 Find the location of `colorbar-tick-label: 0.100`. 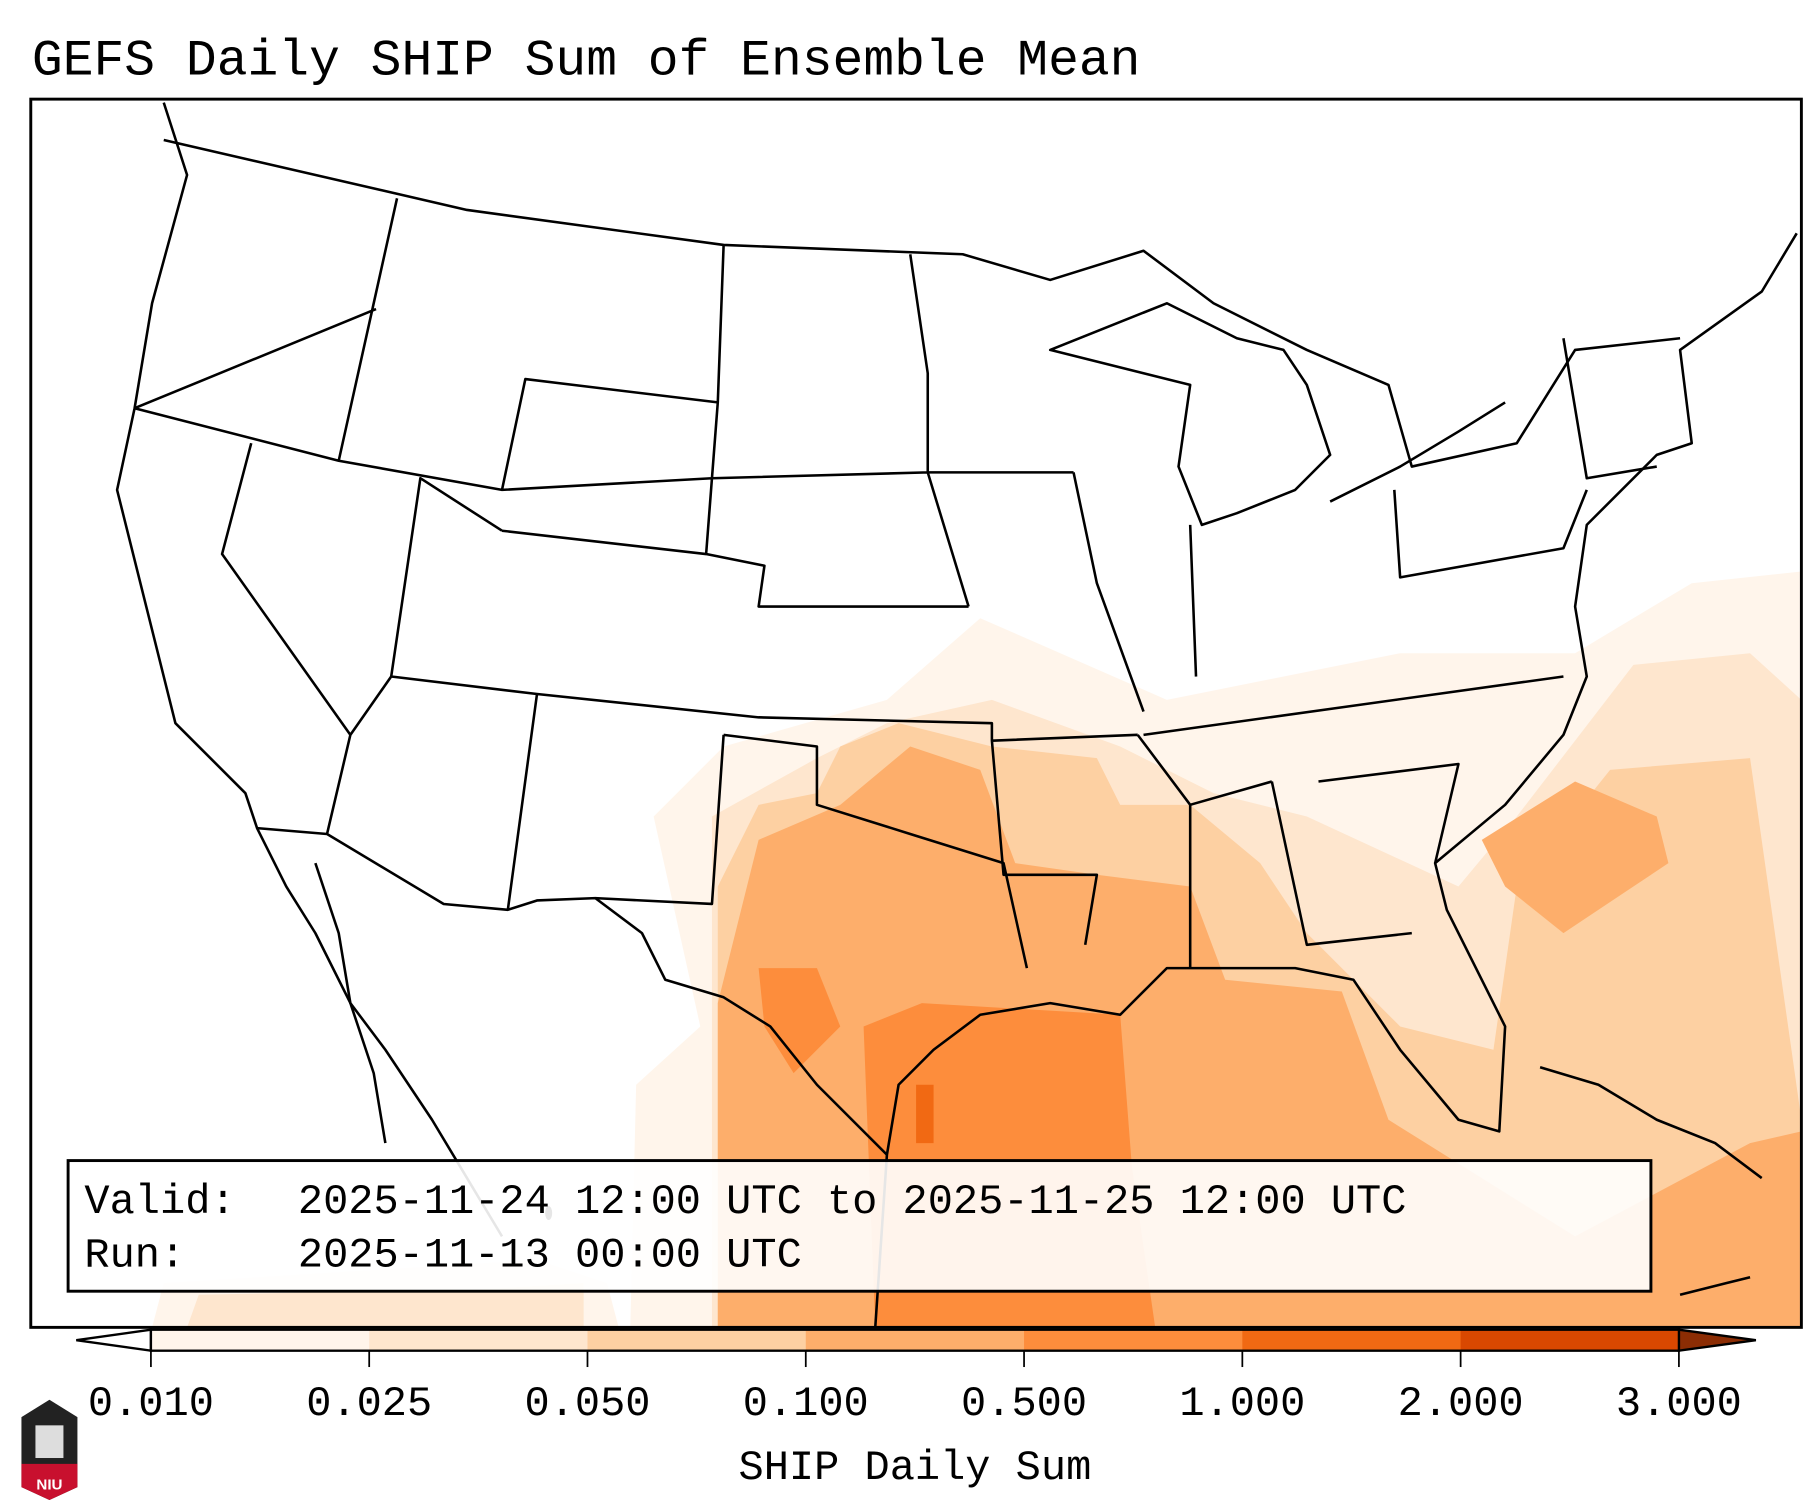

colorbar-tick-label: 0.100 is located at coordinates (806, 1404).